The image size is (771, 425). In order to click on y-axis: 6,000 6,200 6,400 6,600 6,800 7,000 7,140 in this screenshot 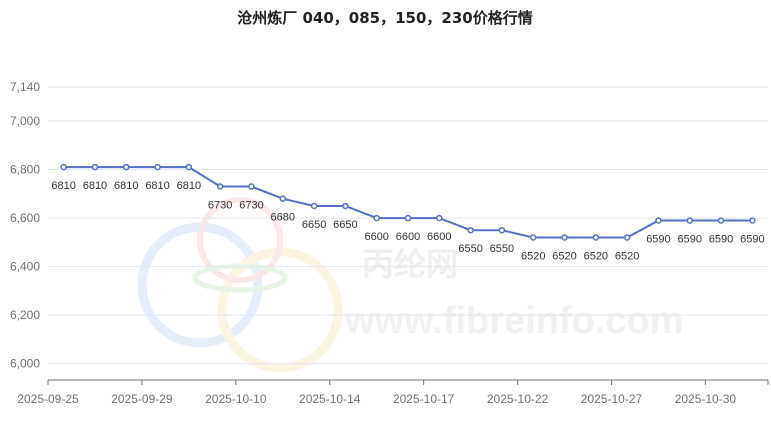, I will do `click(25, 225)`.